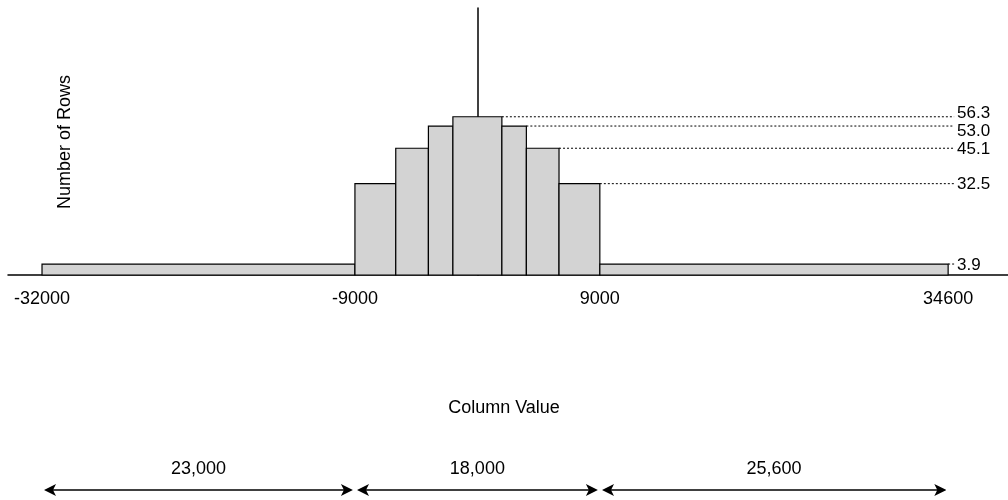 This screenshot has width=1008, height=500. I want to click on text: 25,600, so click(774, 468).